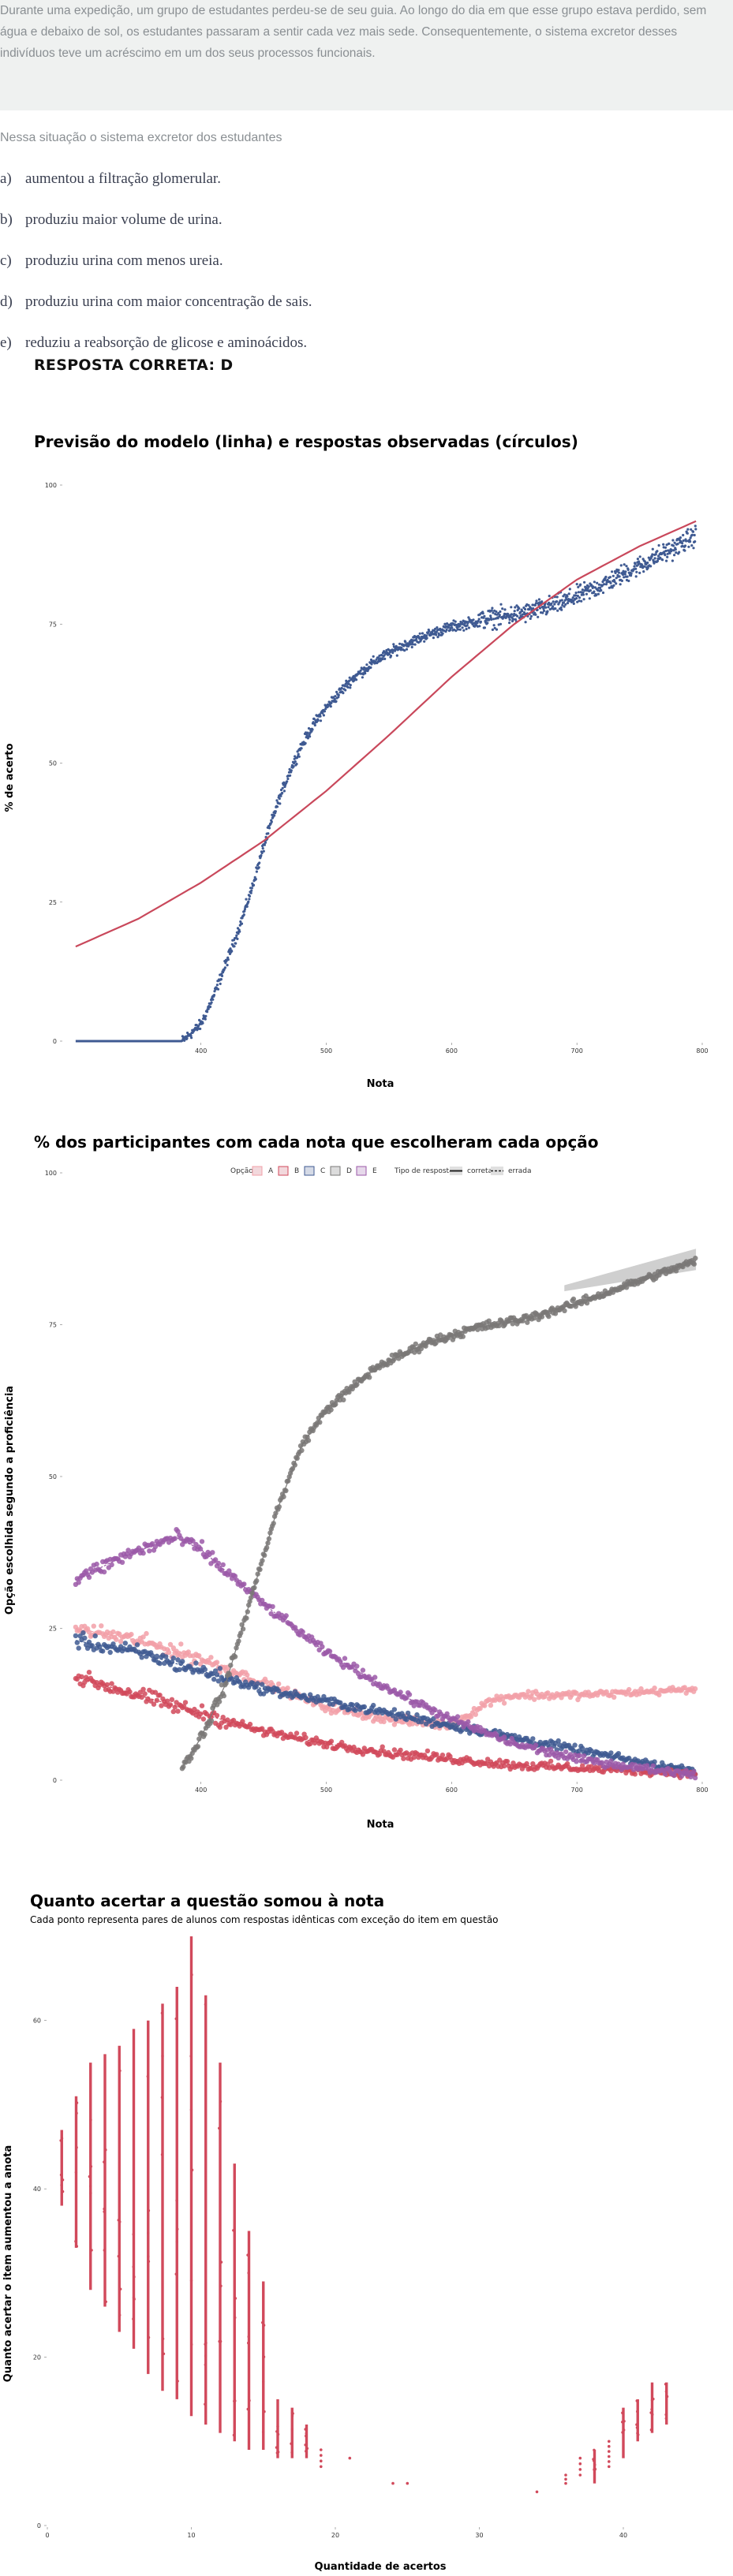  Describe the element at coordinates (386, 1706) in the screenshot. I see `option-c-trend-line` at that location.